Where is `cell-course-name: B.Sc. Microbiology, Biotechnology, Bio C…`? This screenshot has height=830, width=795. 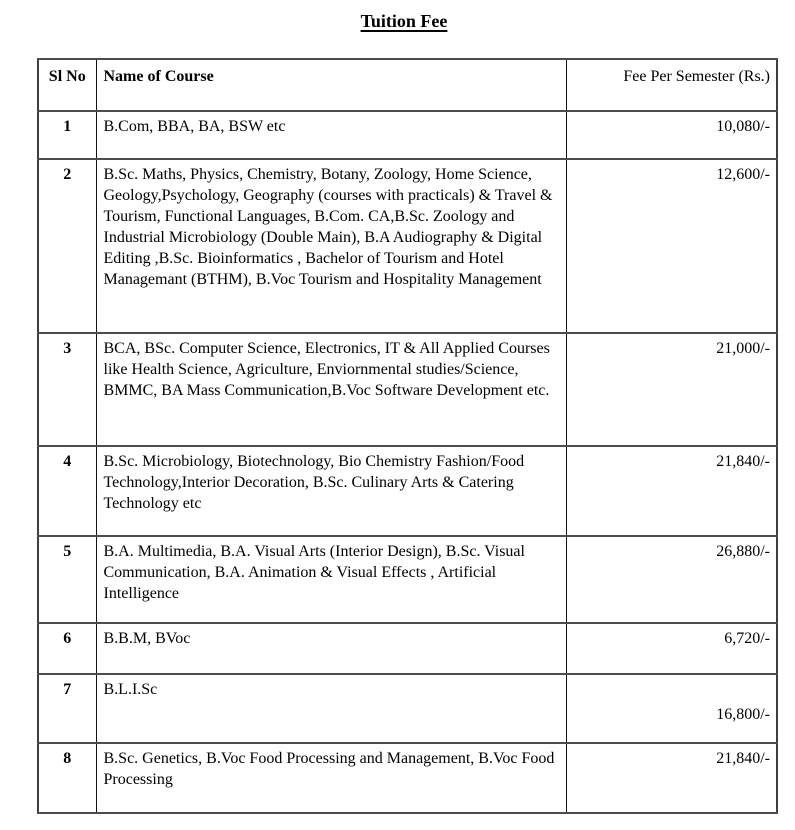
cell-course-name: B.Sc. Microbiology, Biotechnology, Bio C… is located at coordinates (331, 491).